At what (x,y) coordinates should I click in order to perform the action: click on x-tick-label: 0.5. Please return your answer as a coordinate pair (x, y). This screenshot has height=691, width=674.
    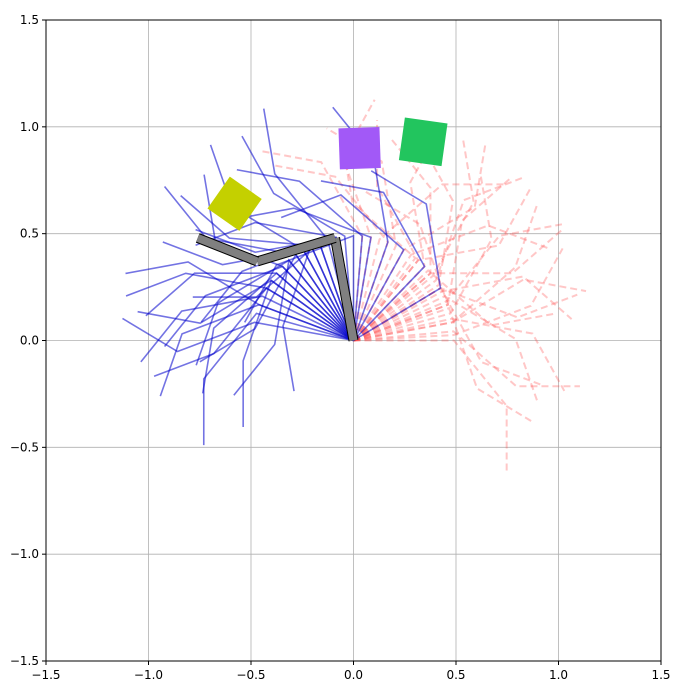
    Looking at the image, I should click on (455, 675).